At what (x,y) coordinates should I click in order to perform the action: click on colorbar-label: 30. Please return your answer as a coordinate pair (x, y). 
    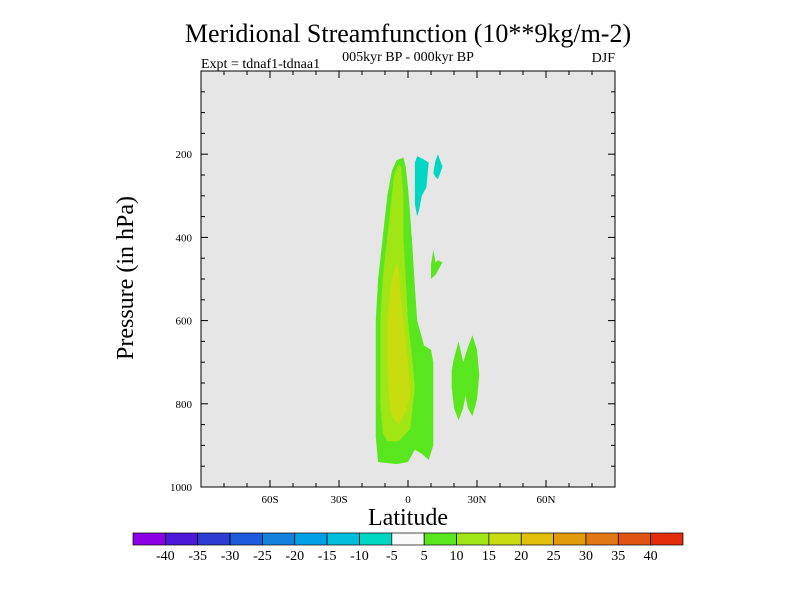
    Looking at the image, I should click on (586, 556).